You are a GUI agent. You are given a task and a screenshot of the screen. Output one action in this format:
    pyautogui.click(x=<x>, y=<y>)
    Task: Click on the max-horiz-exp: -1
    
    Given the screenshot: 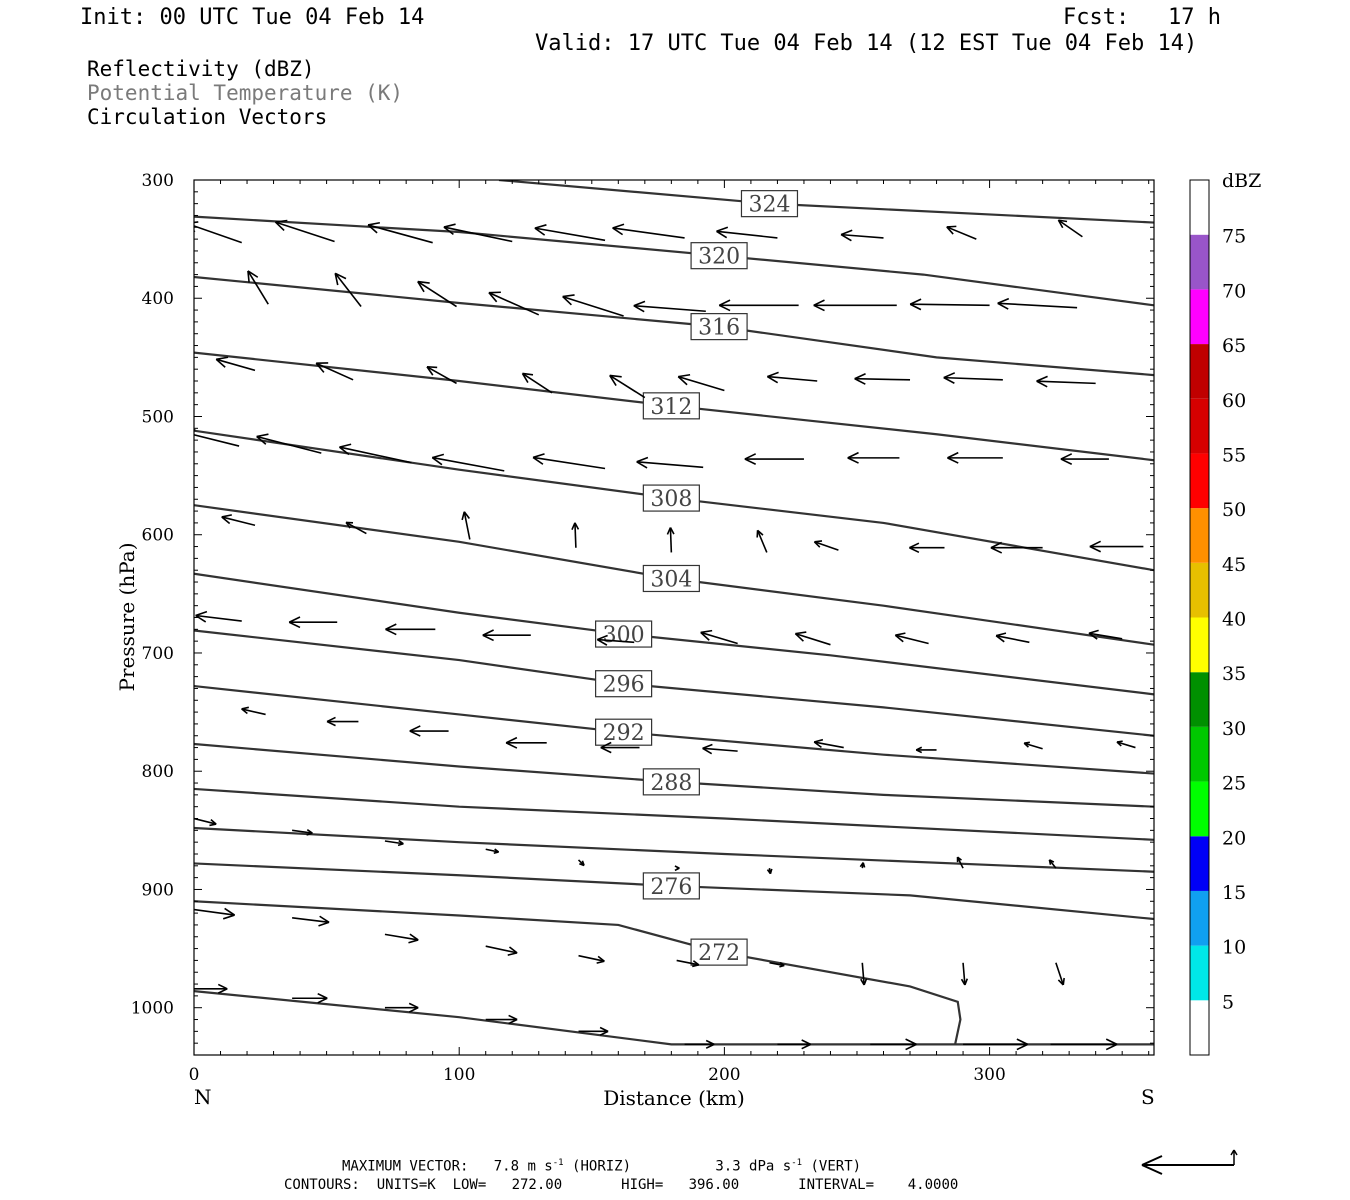 What is the action you would take?
    pyautogui.click(x=558, y=1163)
    